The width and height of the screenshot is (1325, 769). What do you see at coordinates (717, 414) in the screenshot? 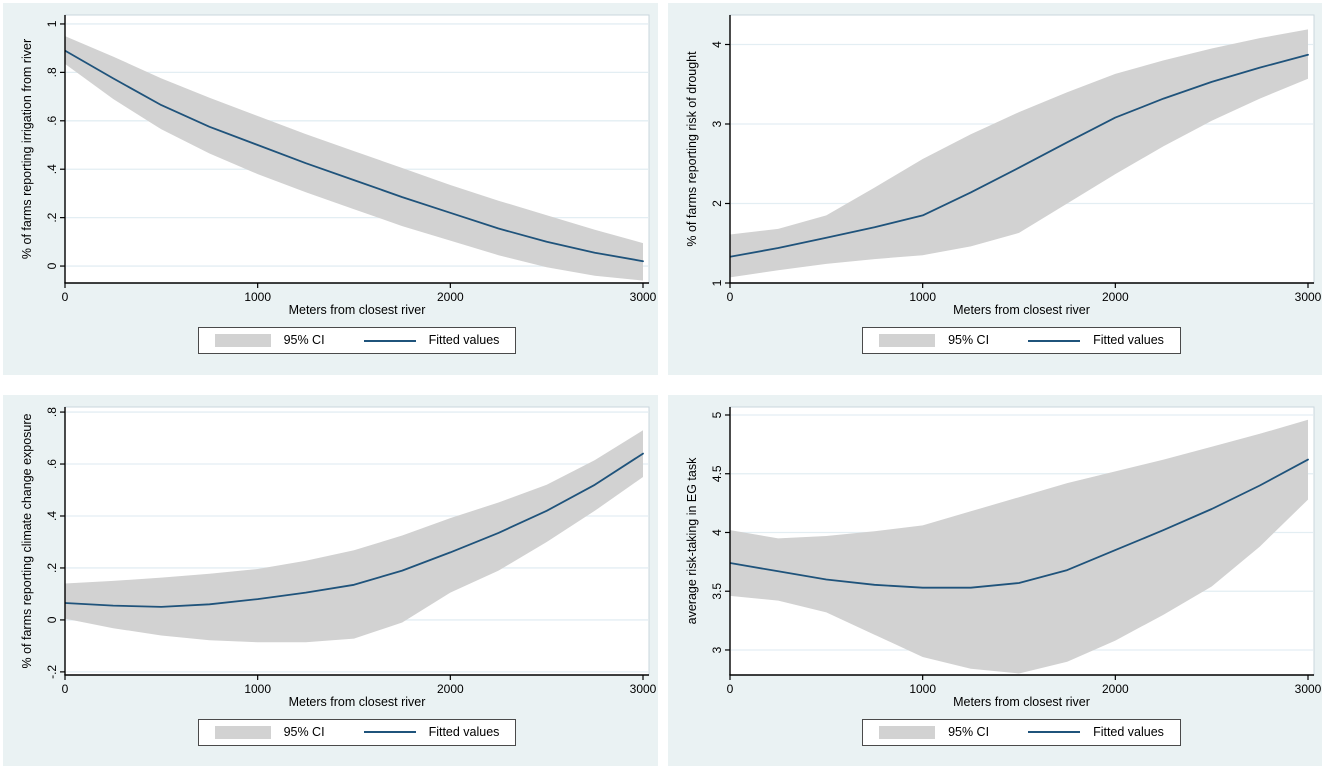
I see `y-tick-label: 5` at bounding box center [717, 414].